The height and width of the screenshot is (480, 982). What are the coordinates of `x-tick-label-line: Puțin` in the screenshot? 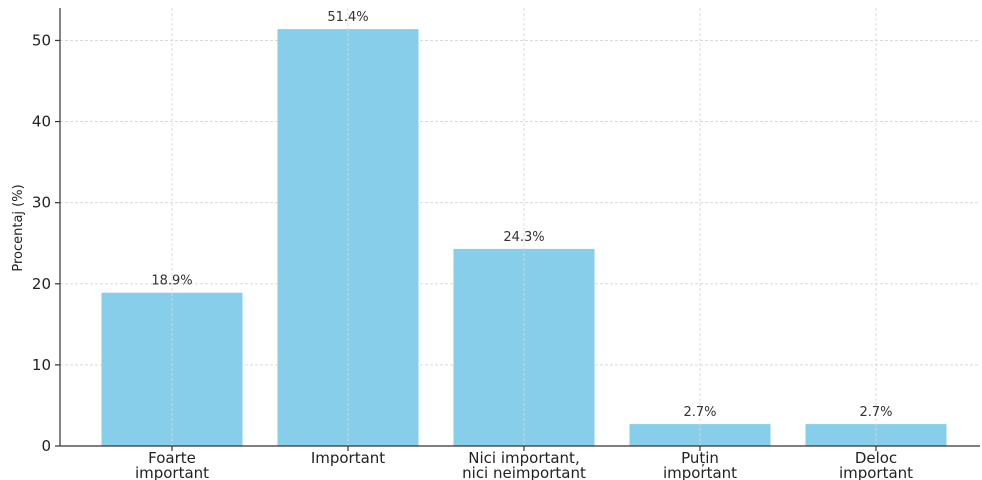 It's located at (700, 458).